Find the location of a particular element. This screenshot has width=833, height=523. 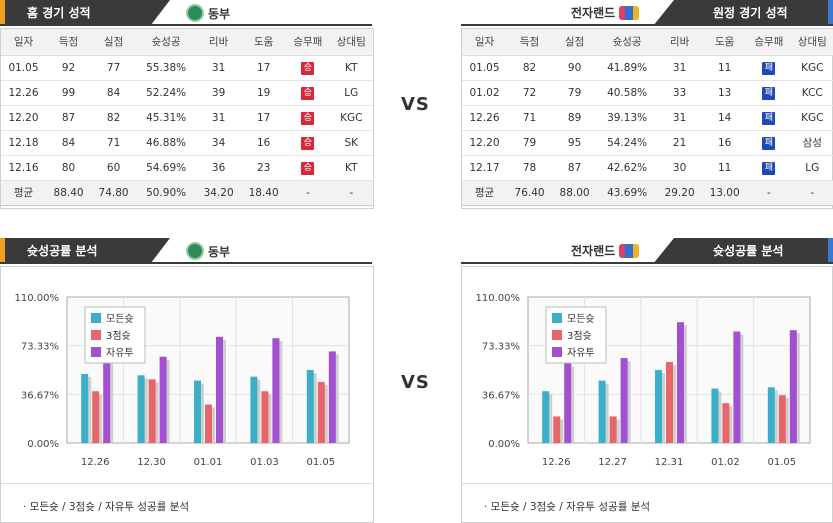

table-cell: SK is located at coordinates (351, 143).